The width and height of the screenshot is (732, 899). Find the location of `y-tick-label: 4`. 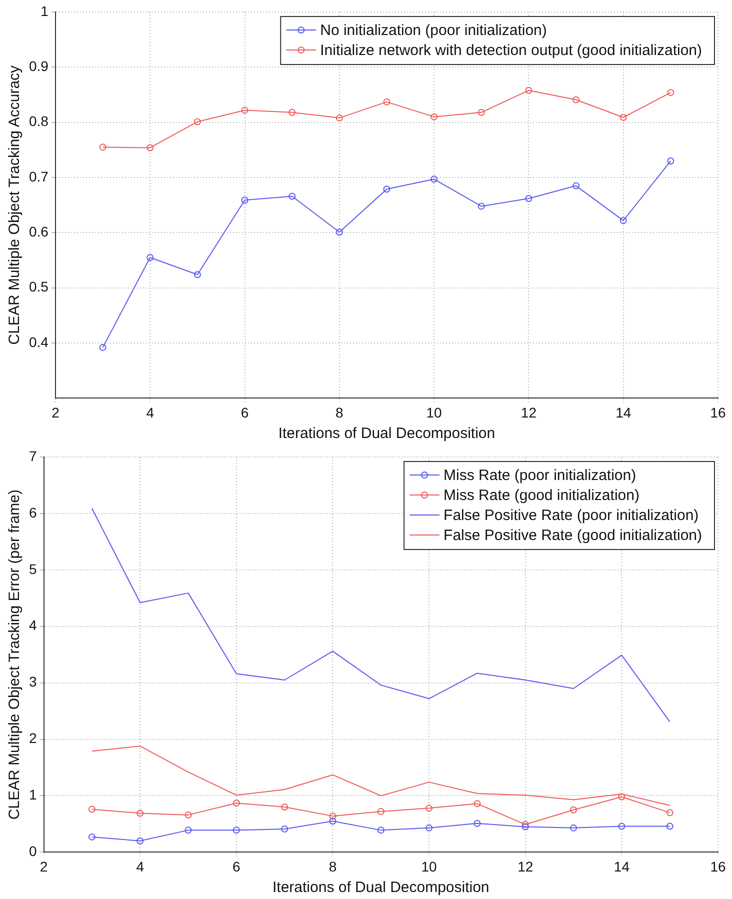

y-tick-label: 4 is located at coordinates (32, 625).